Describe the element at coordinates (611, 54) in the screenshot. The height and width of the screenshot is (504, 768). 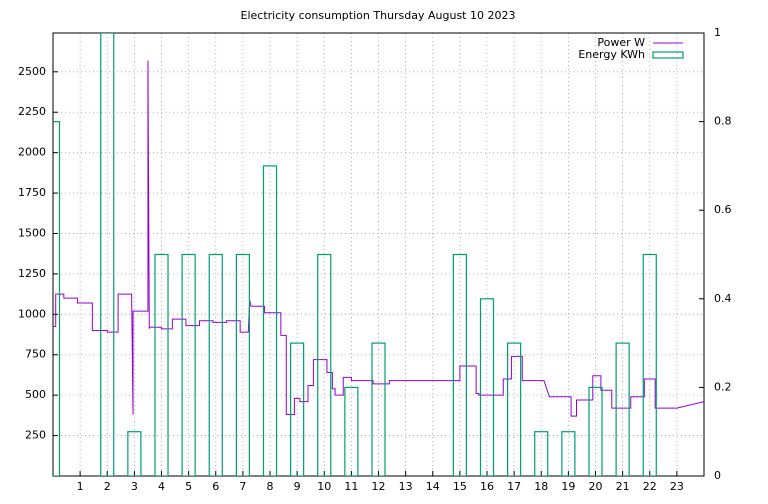
I see `legend-label: Energy KWh` at that location.